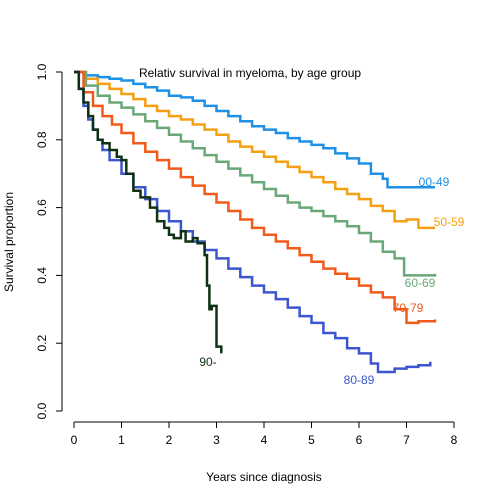  Describe the element at coordinates (359, 440) in the screenshot. I see `x-tick-label: 6` at that location.